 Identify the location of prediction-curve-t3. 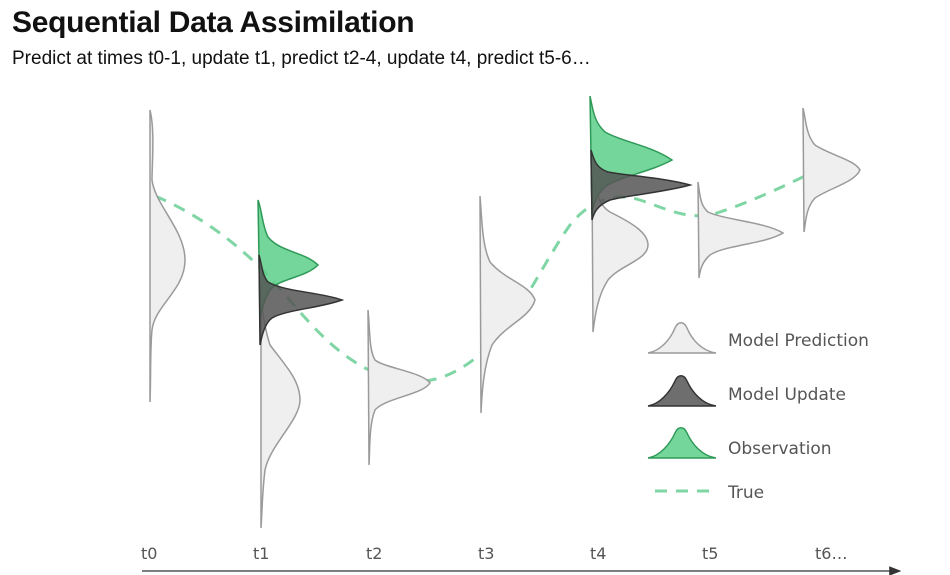
(507, 304).